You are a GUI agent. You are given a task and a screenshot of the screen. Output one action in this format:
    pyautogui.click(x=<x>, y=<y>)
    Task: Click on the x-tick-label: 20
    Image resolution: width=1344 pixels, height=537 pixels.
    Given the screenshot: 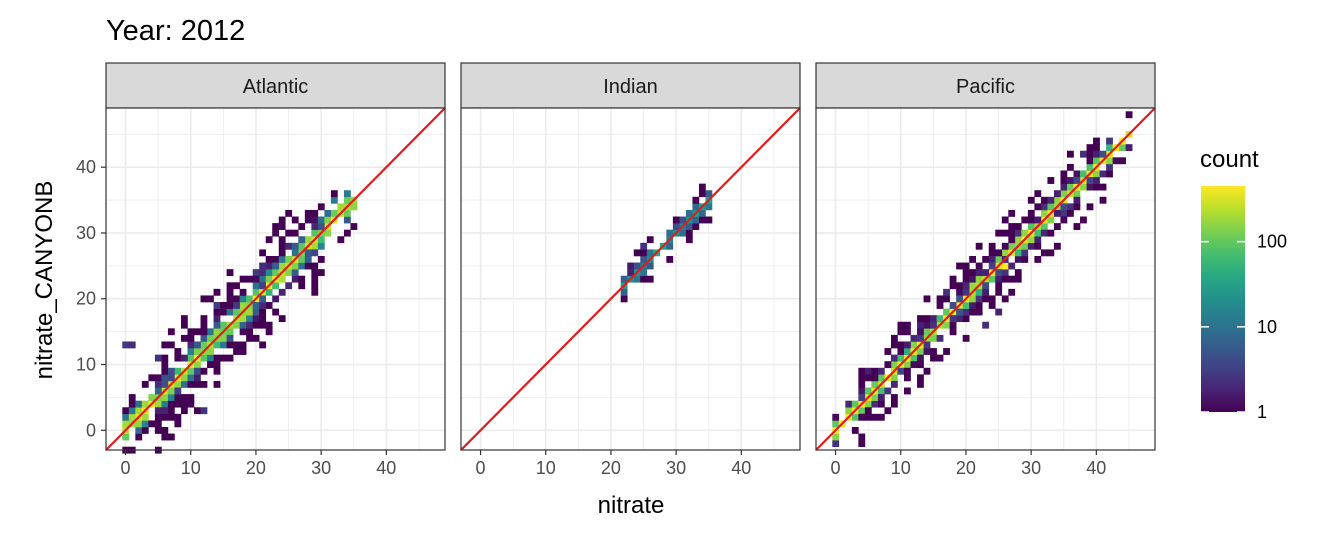 What is the action you would take?
    pyautogui.click(x=611, y=468)
    